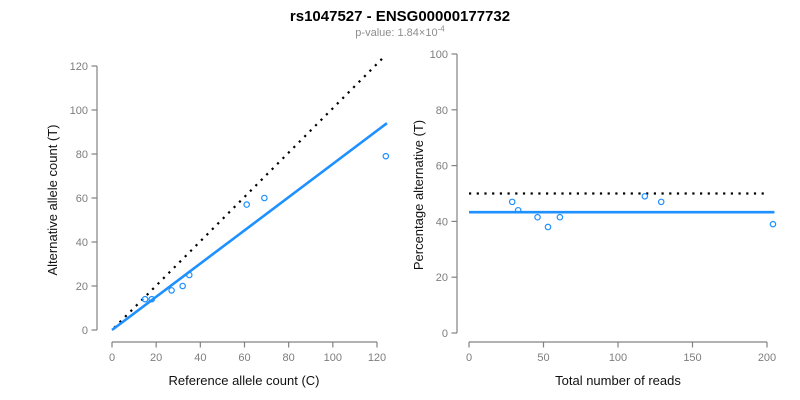  Describe the element at coordinates (543, 358) in the screenshot. I see `x-tick-label: 50` at that location.